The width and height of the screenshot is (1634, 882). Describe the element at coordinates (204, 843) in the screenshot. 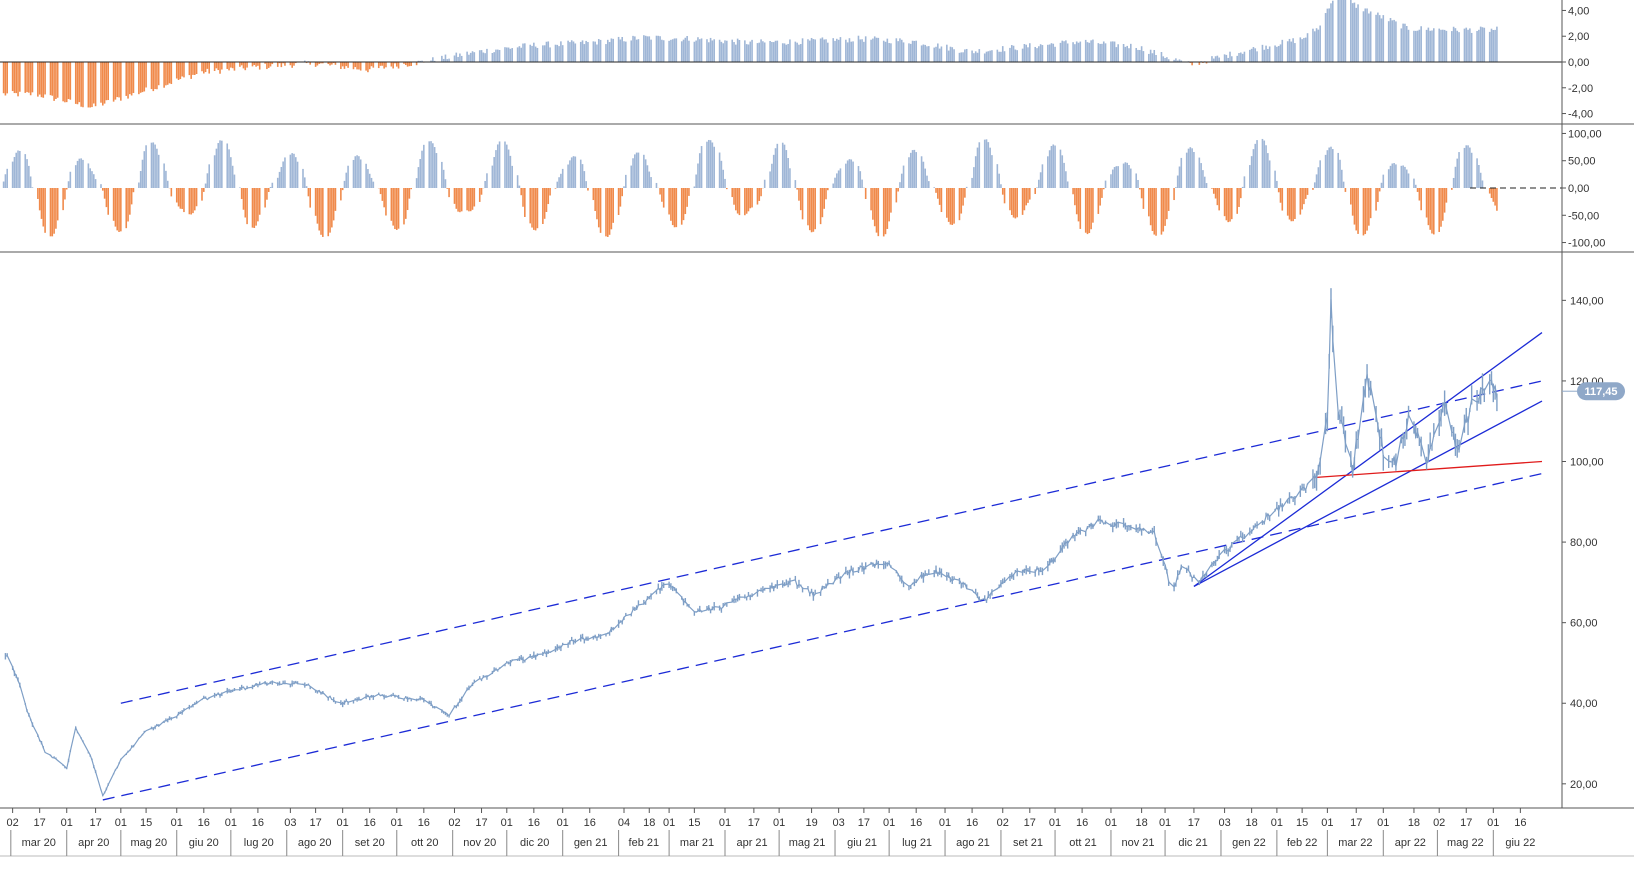

I see `x-month-label: giu 20` at that location.